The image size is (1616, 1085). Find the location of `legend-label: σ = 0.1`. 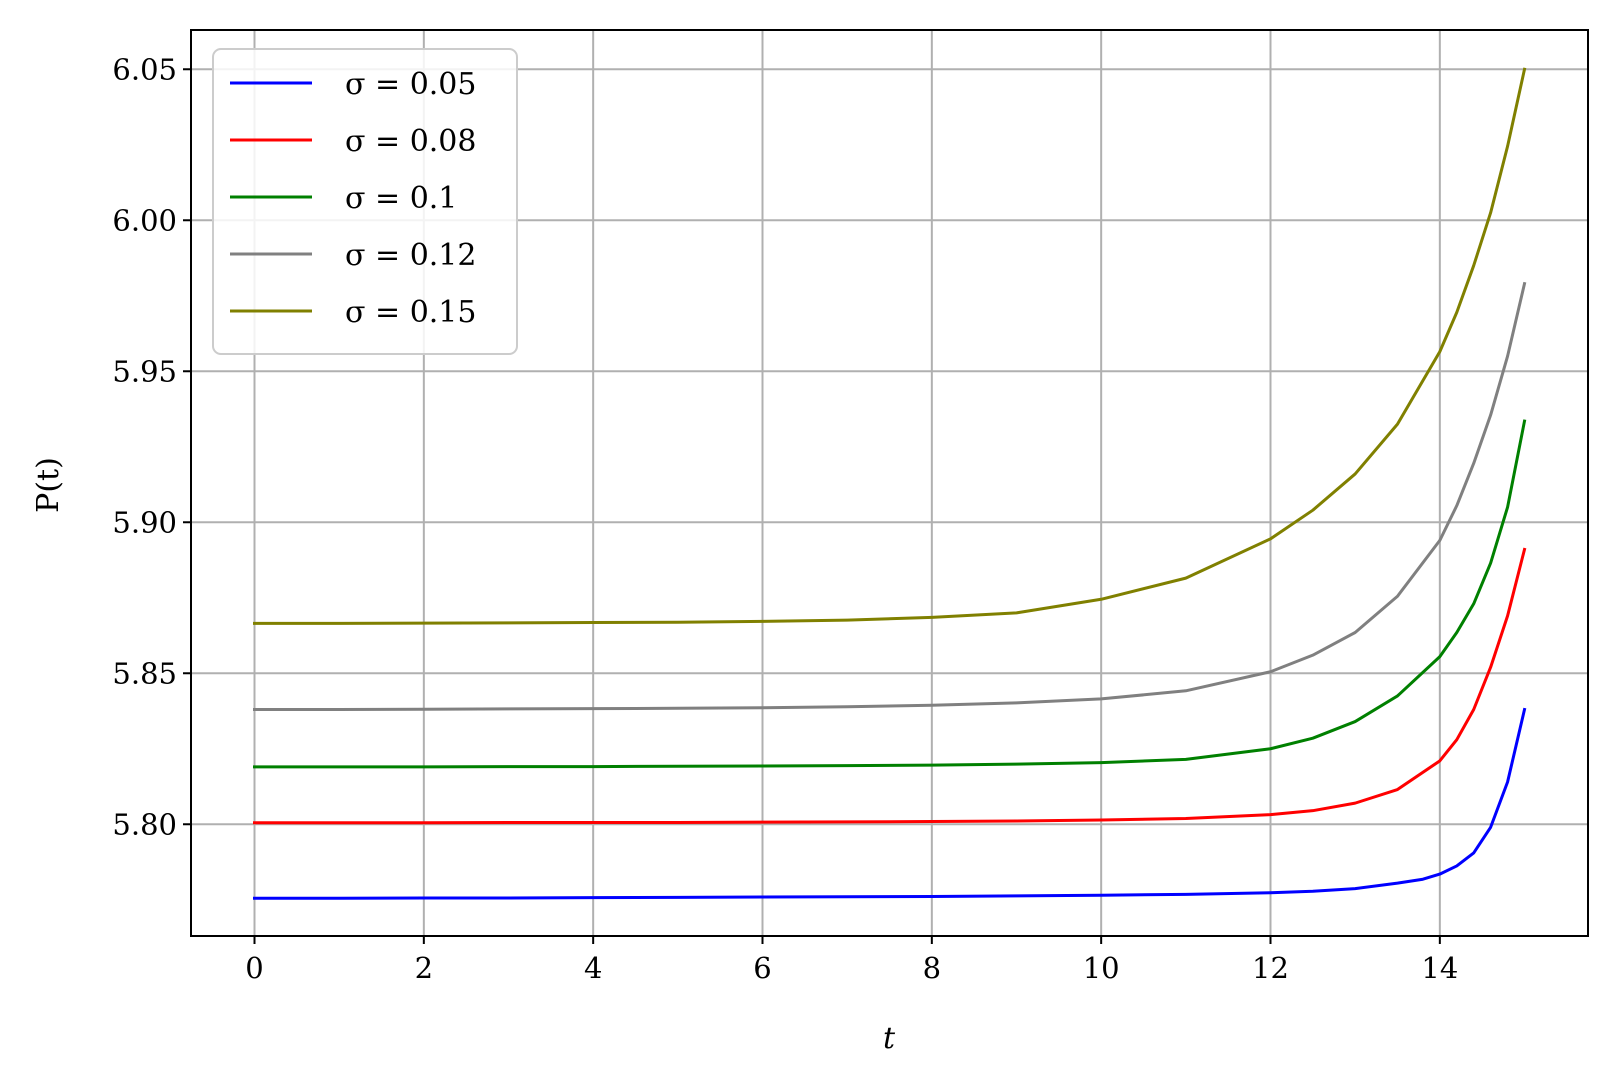

legend-label: σ = 0.1 is located at coordinates (401, 198).